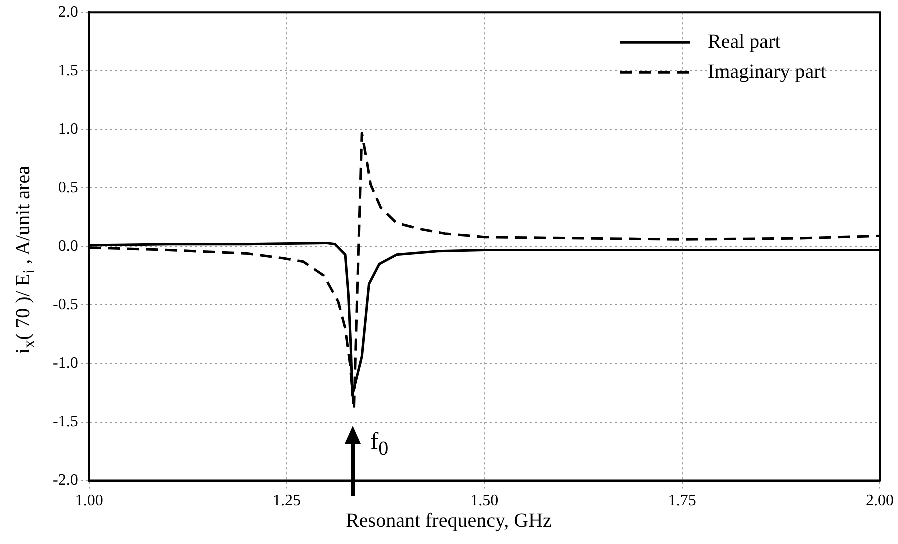 This screenshot has width=898, height=544. What do you see at coordinates (89, 501) in the screenshot?
I see `x-tick-label: 1.00` at bounding box center [89, 501].